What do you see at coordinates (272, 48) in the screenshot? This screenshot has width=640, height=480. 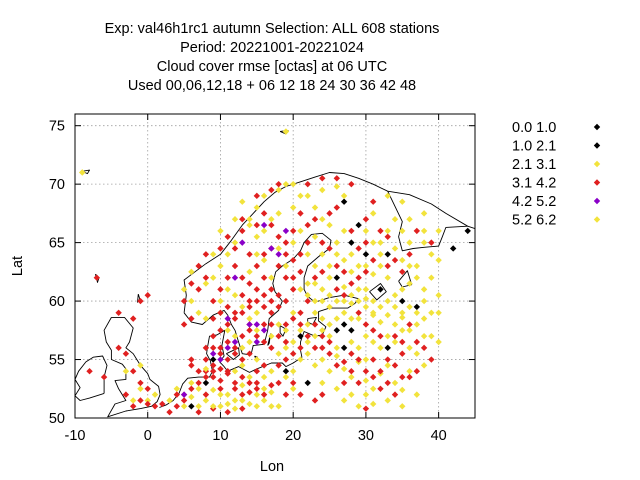 I see `title-line-2: Period: 20221001-20221024` at bounding box center [272, 48].